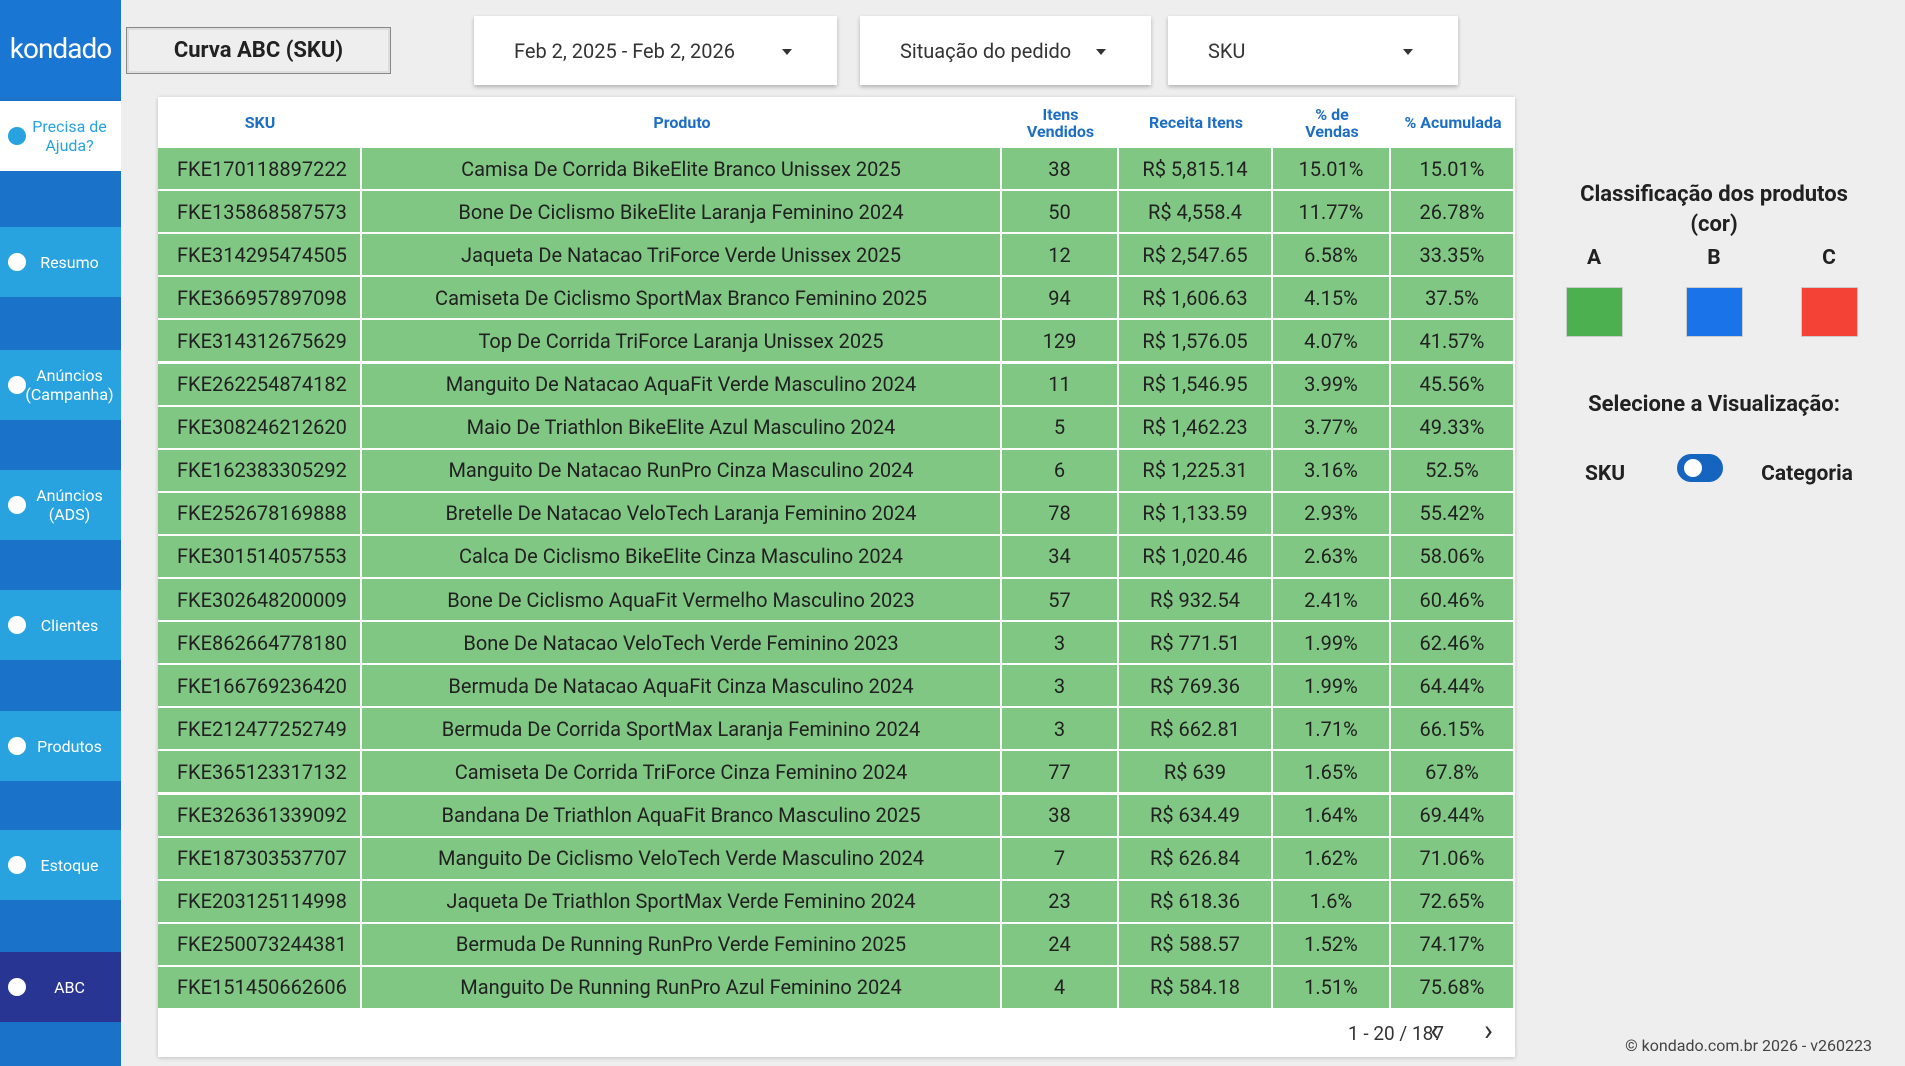  I want to click on table-cell: FKE314312675629, so click(260, 342).